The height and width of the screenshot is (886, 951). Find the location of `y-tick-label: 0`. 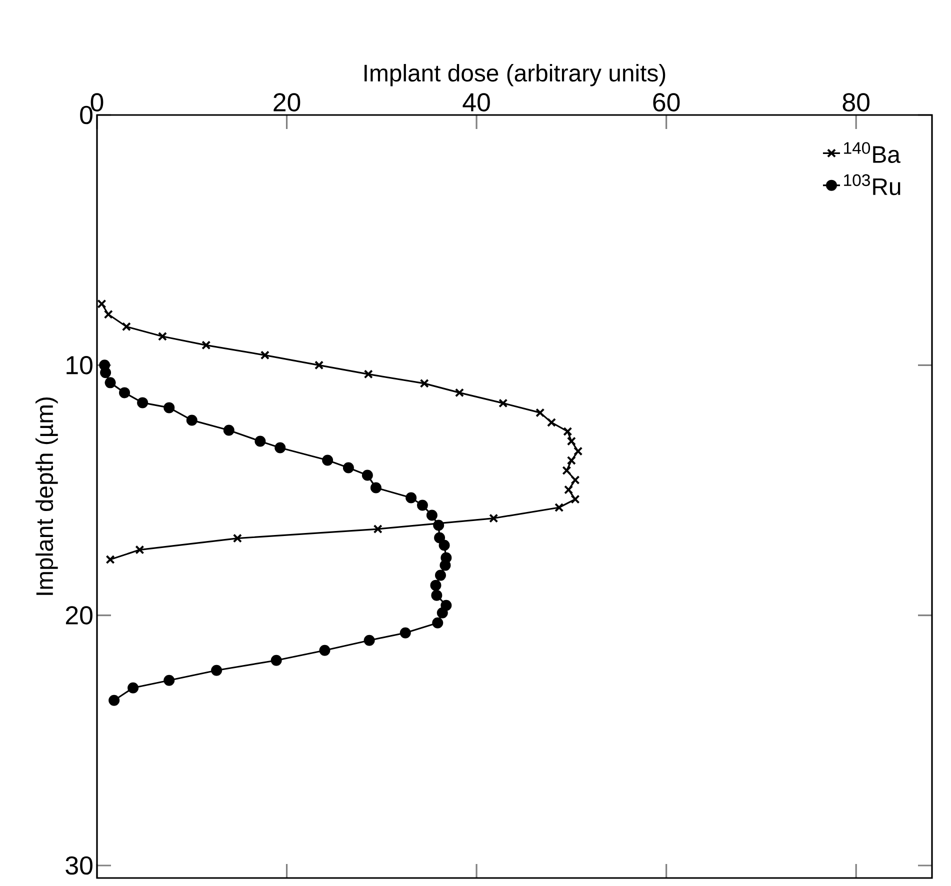

y-tick-label: 0 is located at coordinates (86, 115).